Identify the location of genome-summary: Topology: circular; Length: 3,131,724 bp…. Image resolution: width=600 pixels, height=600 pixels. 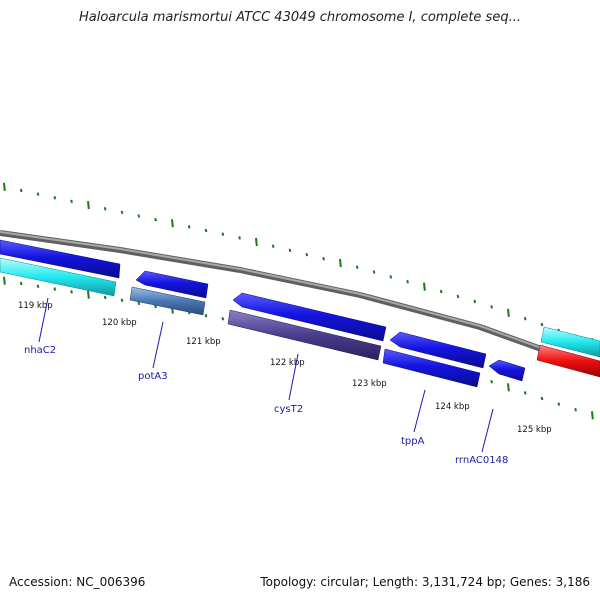
(425, 582).